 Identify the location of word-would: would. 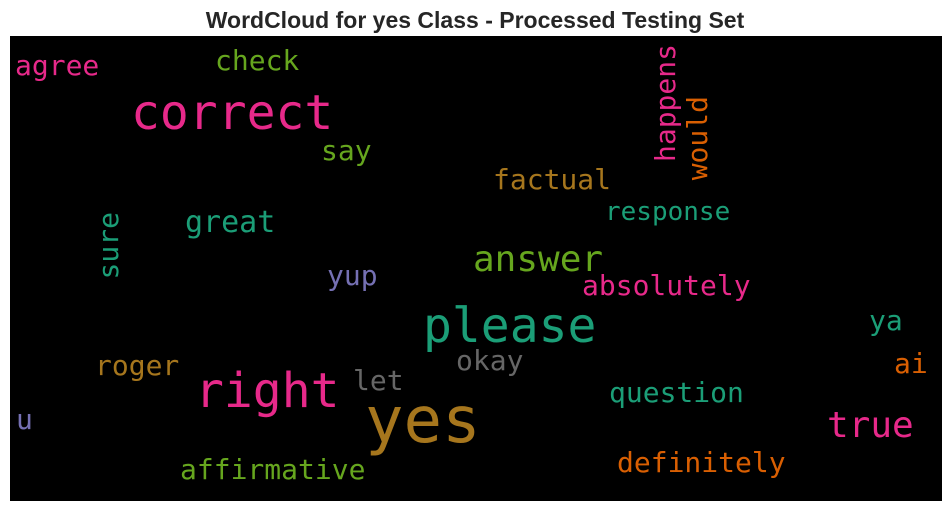
(697, 138).